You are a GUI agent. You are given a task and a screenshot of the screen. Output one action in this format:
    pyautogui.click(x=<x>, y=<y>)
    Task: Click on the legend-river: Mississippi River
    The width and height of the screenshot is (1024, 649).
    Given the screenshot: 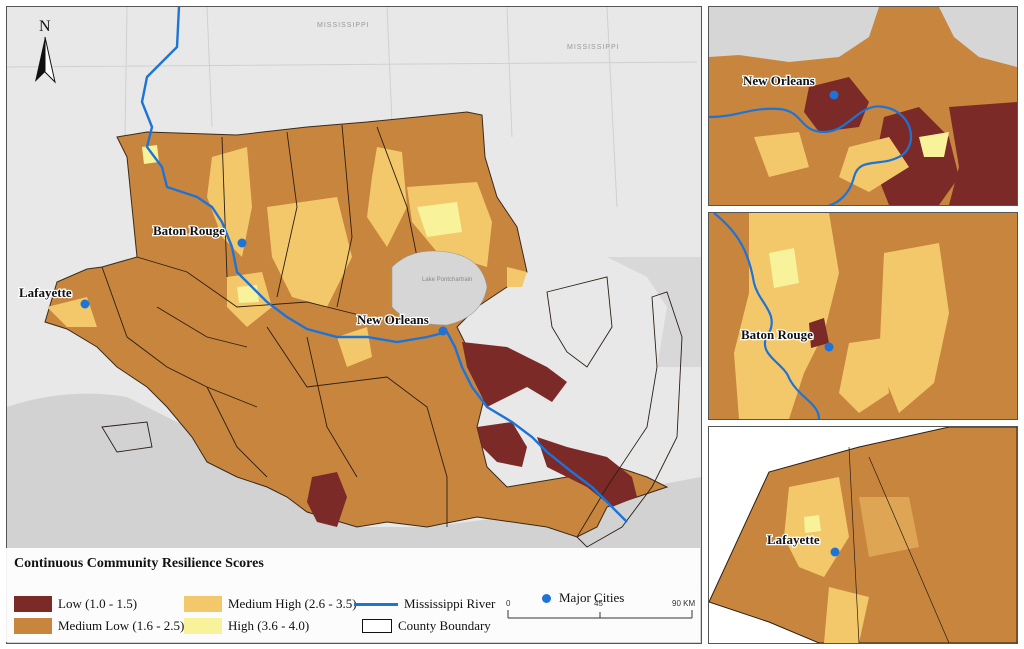 What is the action you would take?
    pyautogui.click(x=424, y=604)
    